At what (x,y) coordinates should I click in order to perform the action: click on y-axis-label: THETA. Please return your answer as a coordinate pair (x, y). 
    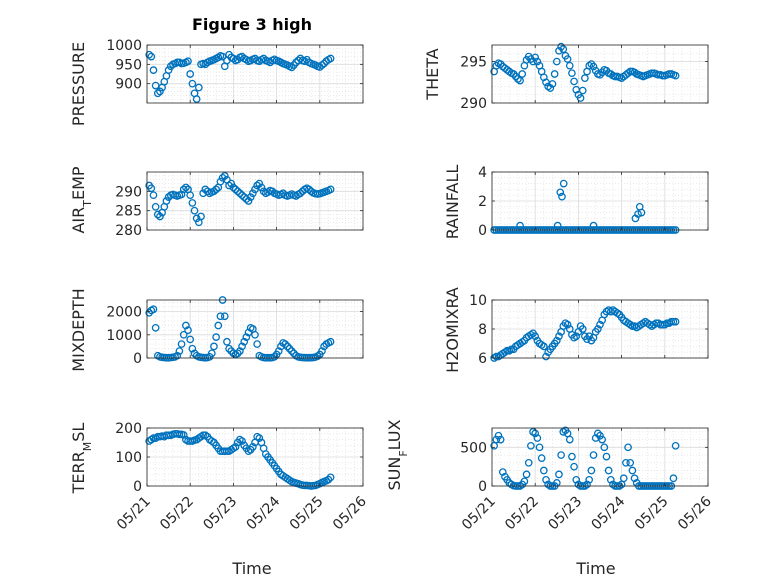
    Looking at the image, I should click on (432, 74).